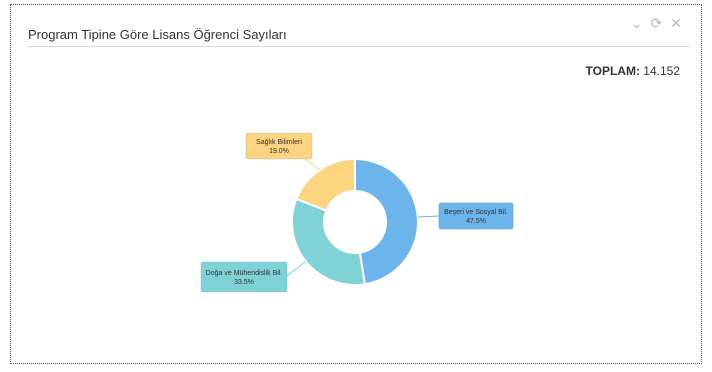  I want to click on refresh-icon: ⟳, so click(656, 23).